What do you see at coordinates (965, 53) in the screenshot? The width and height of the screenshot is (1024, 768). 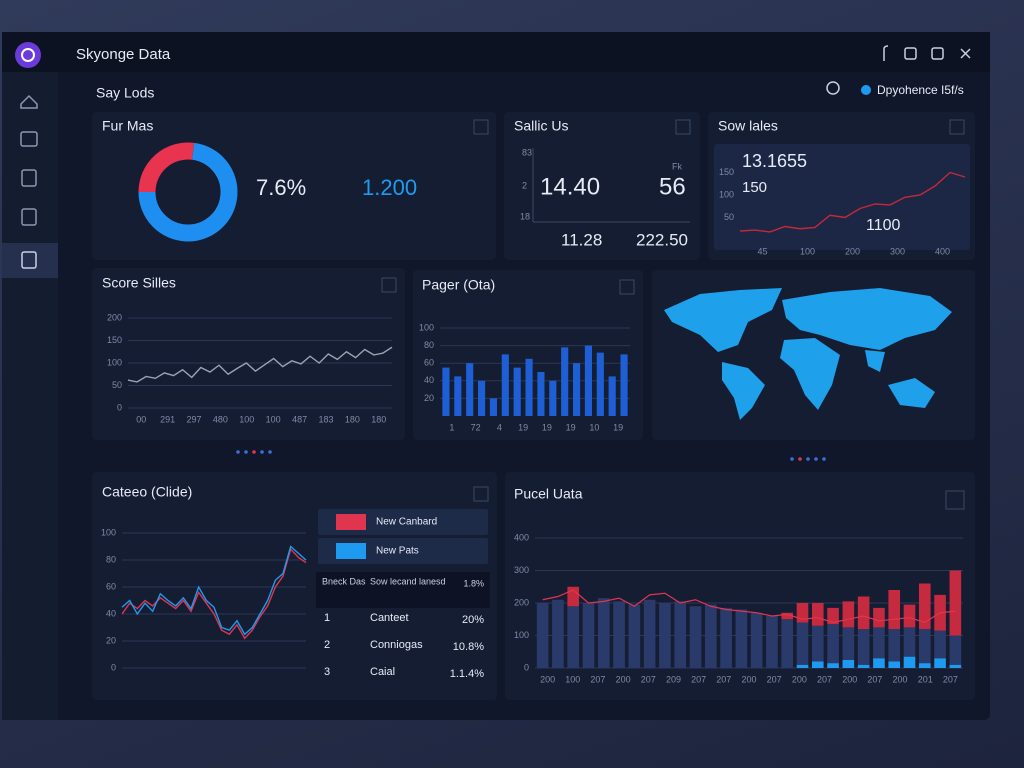 I see `close-icon` at bounding box center [965, 53].